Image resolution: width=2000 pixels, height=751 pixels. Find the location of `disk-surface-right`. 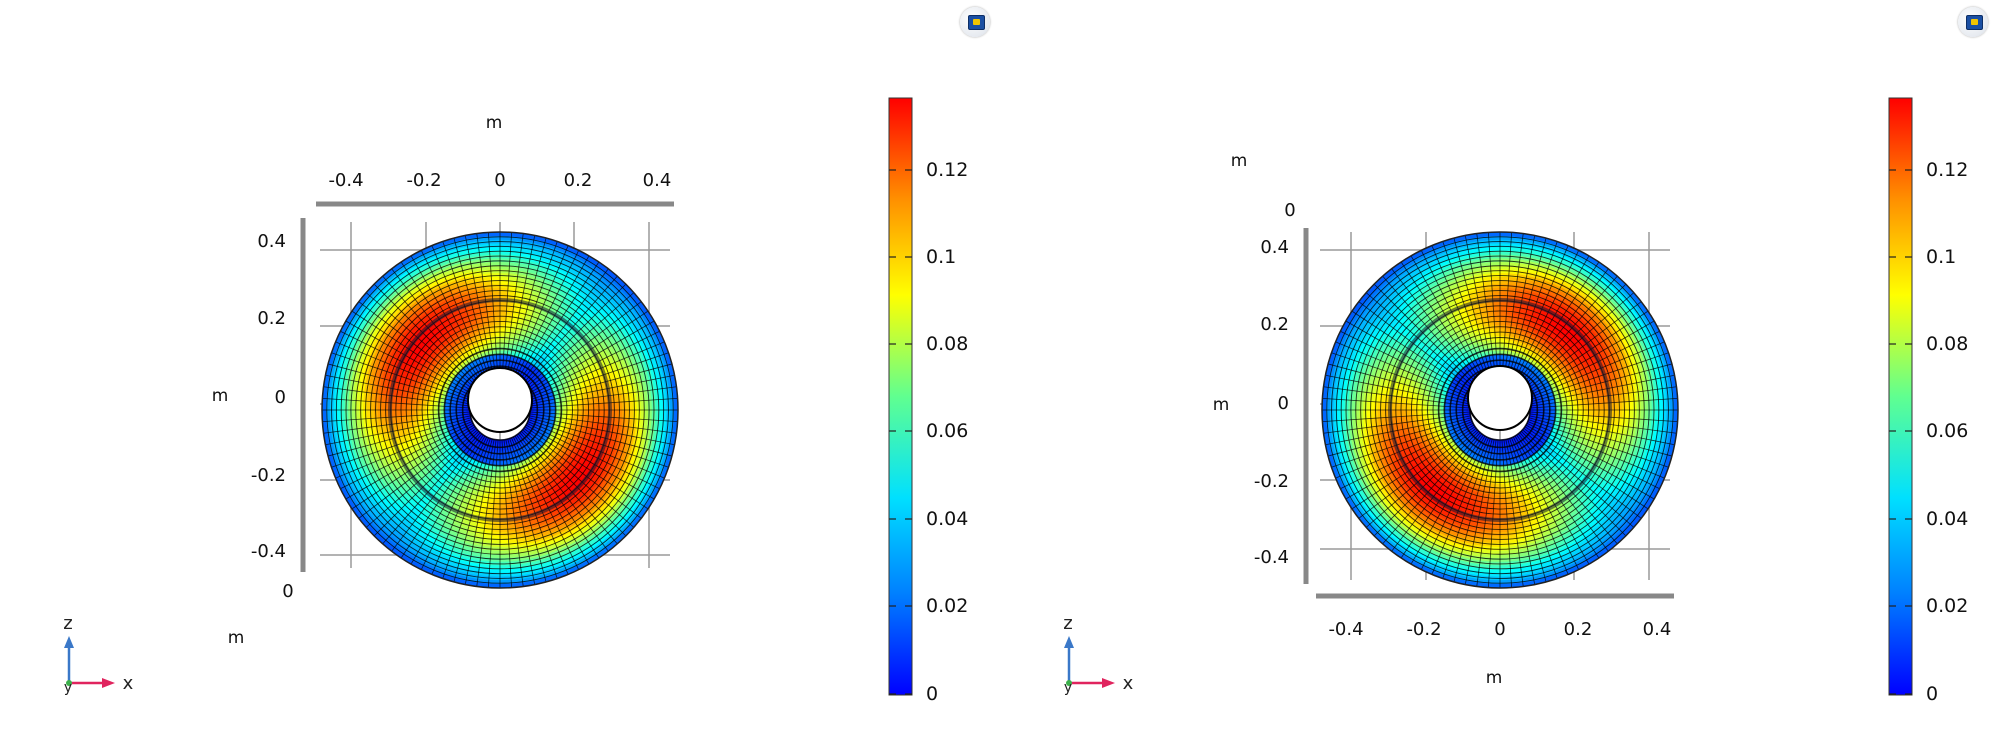

disk-surface-right is located at coordinates (1500, 410).